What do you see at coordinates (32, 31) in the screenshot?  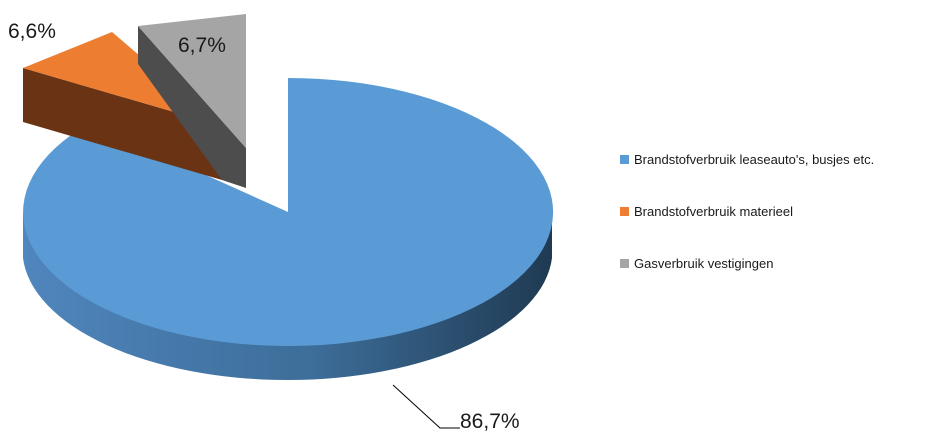 I see `data-label-materieel: 6,6%` at bounding box center [32, 31].